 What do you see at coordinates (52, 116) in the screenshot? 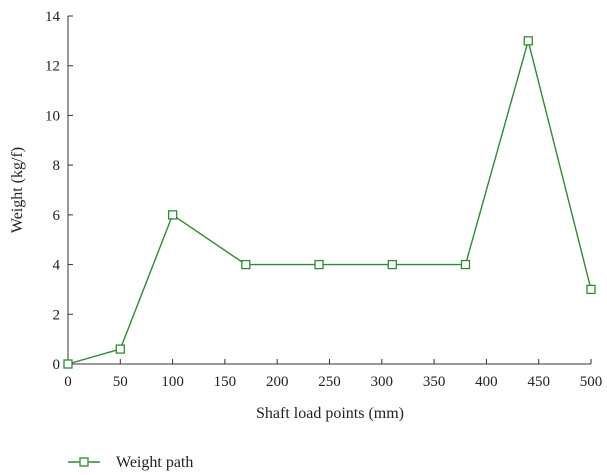
I see `y-tick-label: 10` at bounding box center [52, 116].